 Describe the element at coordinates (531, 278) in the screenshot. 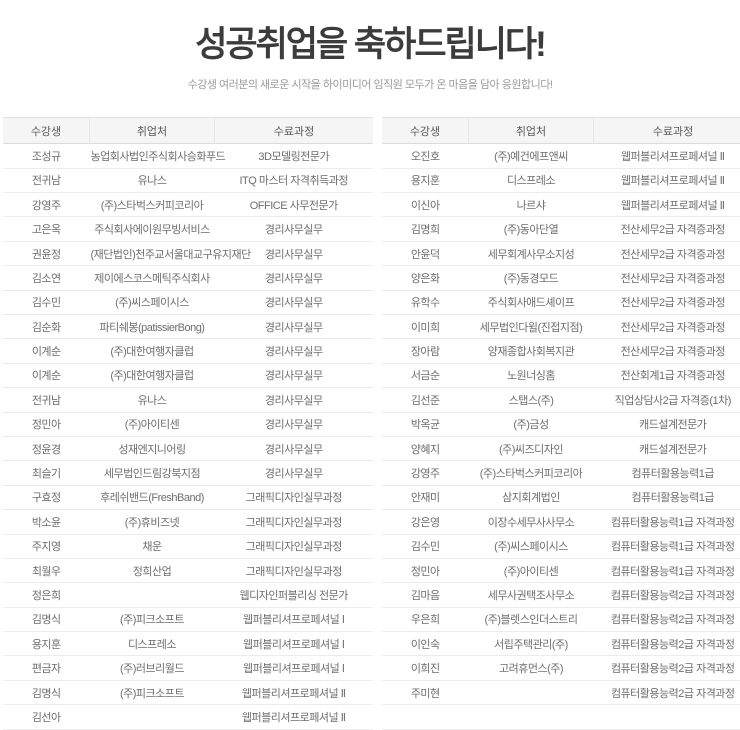

I see `company-cell: (주)동경모드` at that location.